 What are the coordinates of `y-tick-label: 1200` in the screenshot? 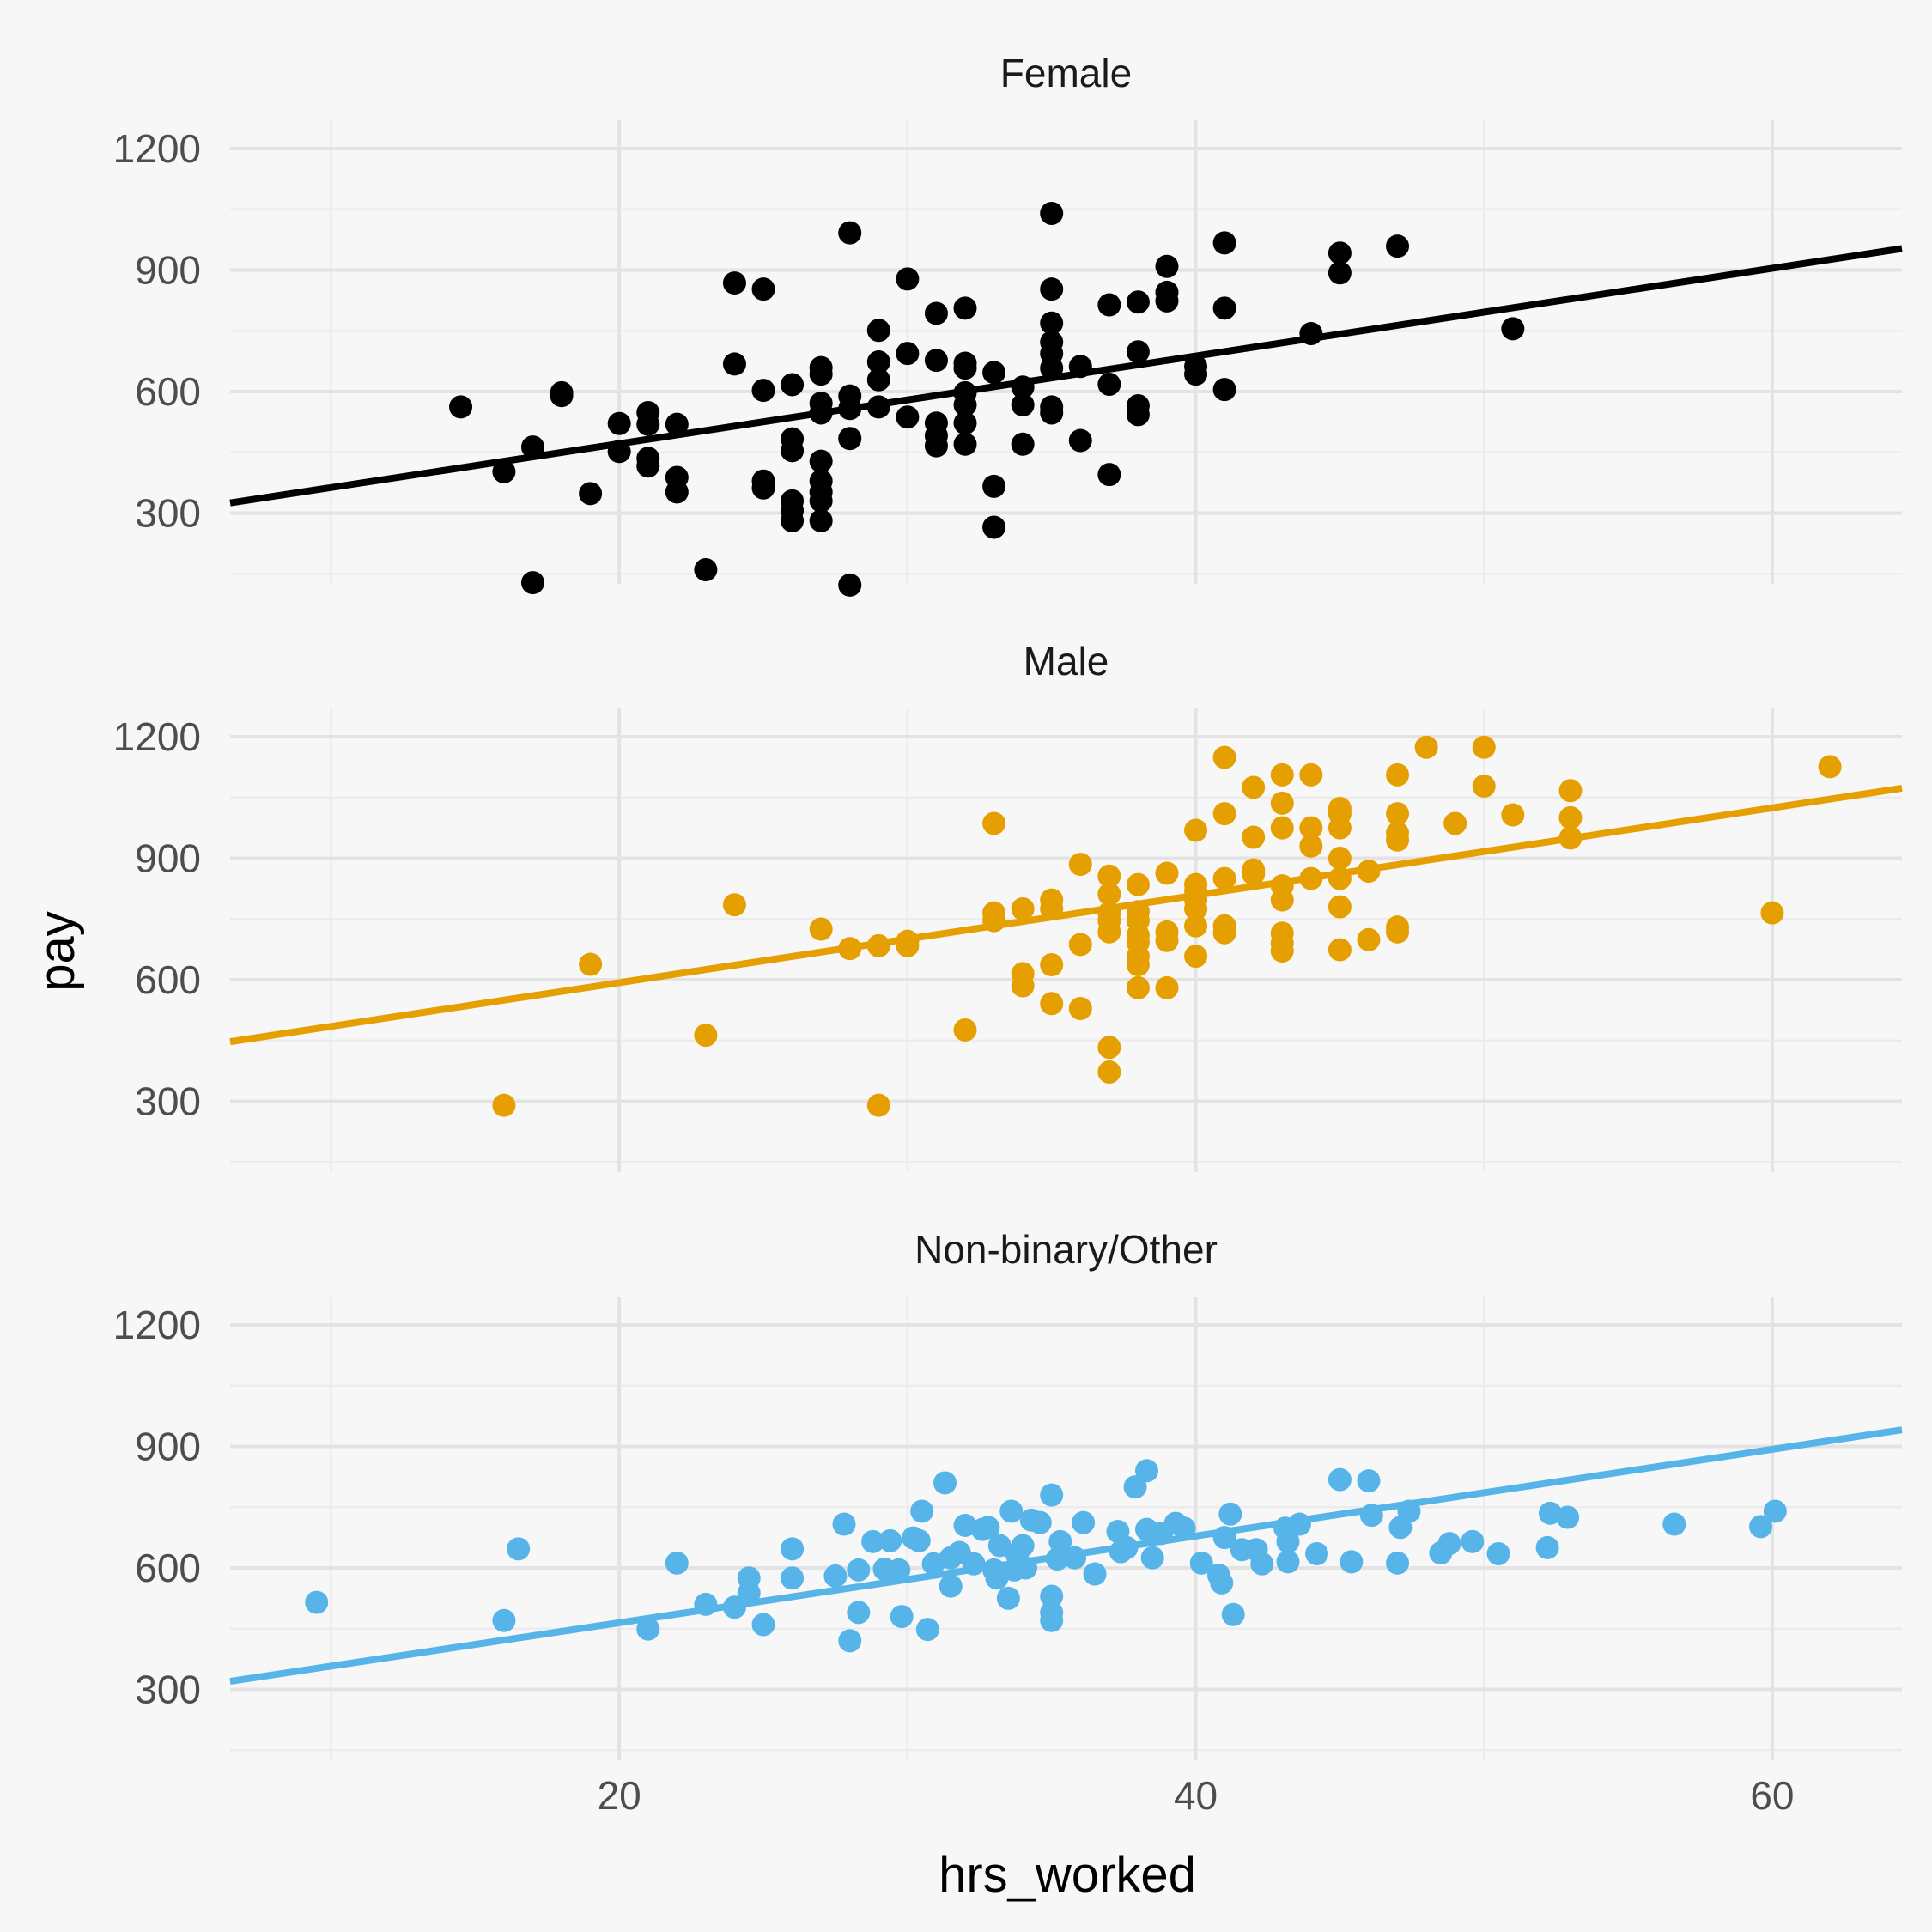 It's located at (157, 1325).